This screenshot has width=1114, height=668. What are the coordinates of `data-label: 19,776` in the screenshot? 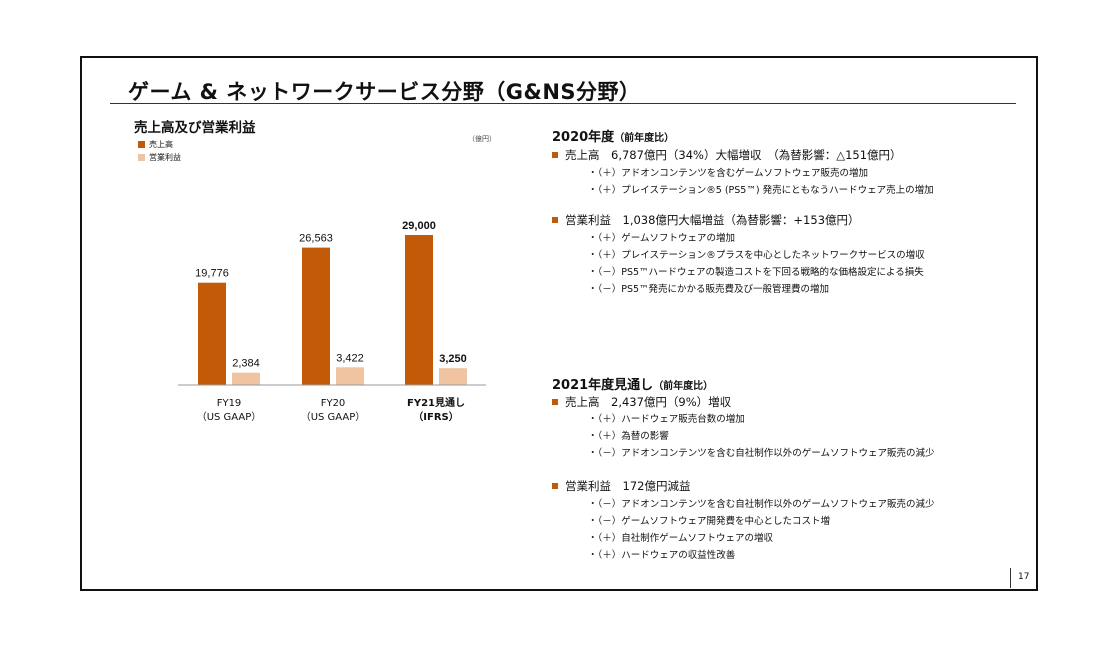 It's located at (212, 274).